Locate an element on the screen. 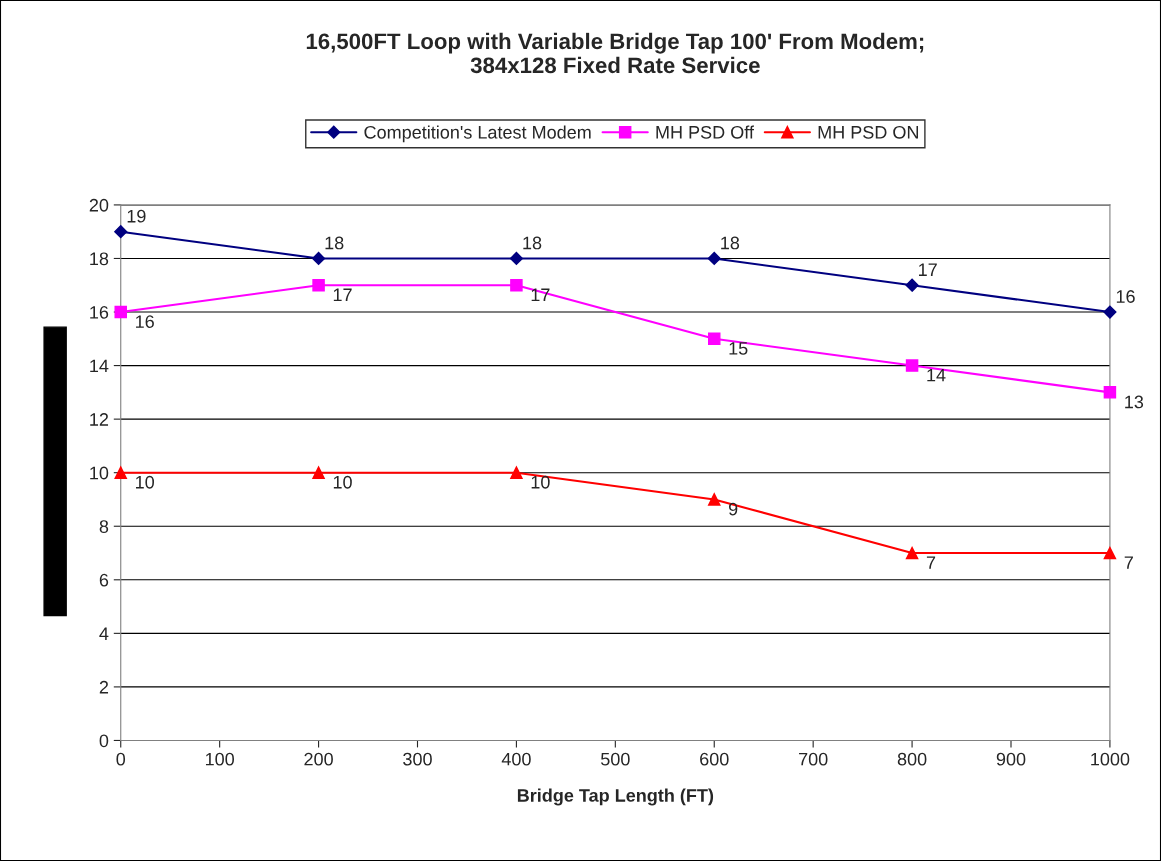 The height and width of the screenshot is (861, 1161). x-tick-label: 800 is located at coordinates (912, 759).